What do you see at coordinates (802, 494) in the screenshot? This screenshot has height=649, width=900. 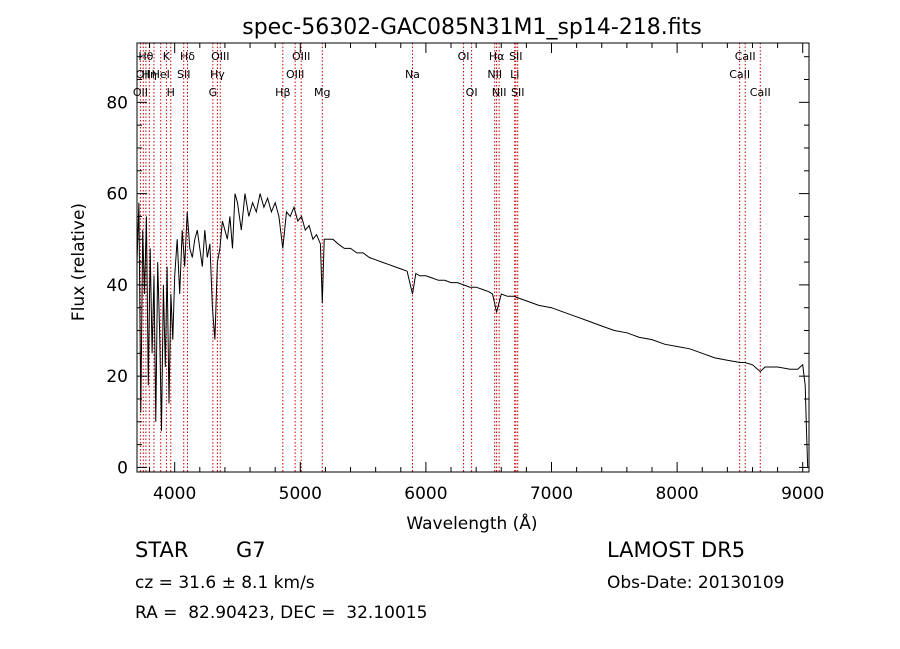 I see `x-tick-label: 9000` at bounding box center [802, 494].